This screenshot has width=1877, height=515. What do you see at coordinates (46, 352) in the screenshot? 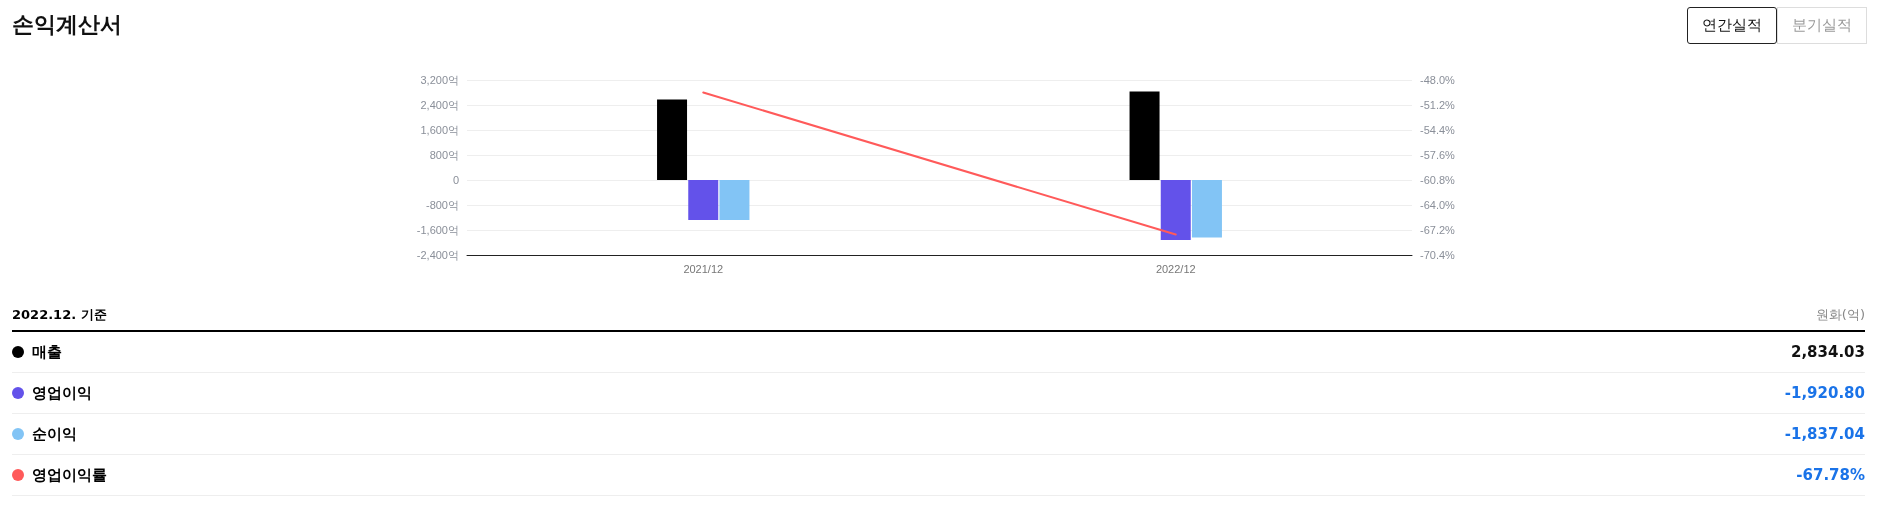
I see `legend-label: 매출` at bounding box center [46, 352].